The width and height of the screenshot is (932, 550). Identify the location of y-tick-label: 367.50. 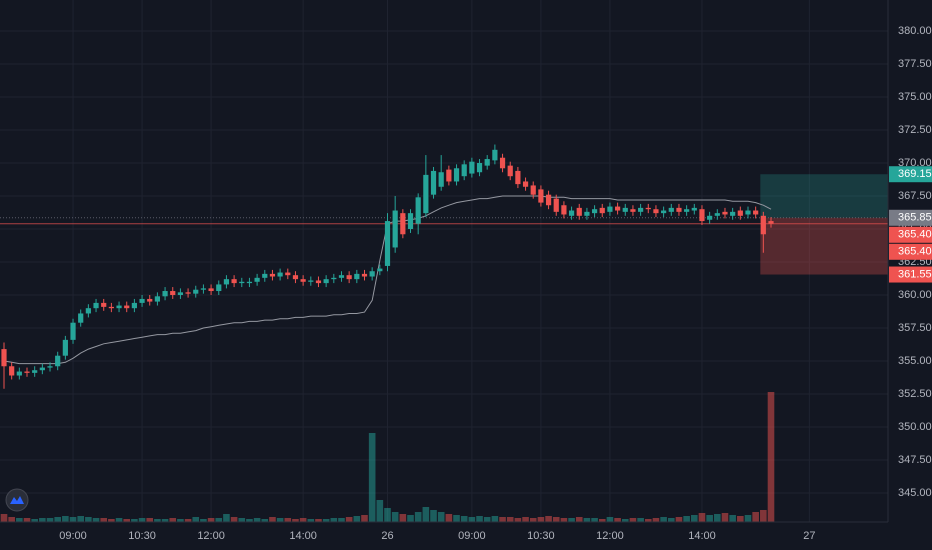
(915, 196).